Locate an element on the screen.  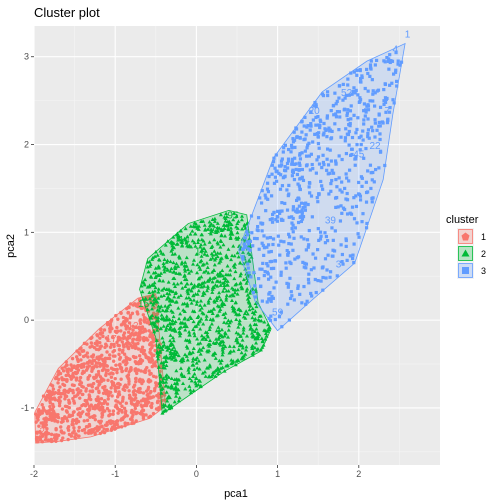
cluster-3-point-label: 52 is located at coordinates (347, 93).